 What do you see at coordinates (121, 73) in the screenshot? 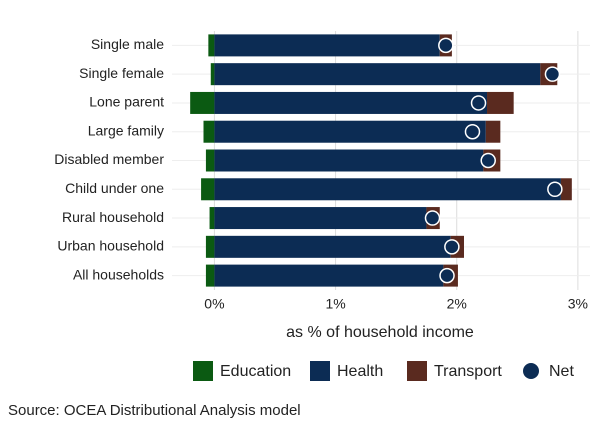
I see `y-tick-label: Single female` at bounding box center [121, 73].